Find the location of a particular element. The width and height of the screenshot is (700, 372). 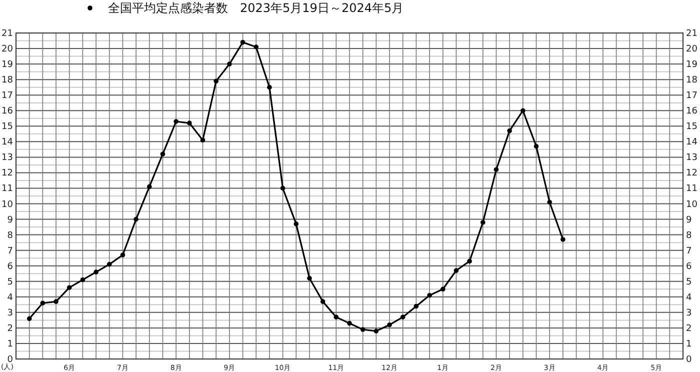

y2-tick-label: 4 is located at coordinates (689, 297).